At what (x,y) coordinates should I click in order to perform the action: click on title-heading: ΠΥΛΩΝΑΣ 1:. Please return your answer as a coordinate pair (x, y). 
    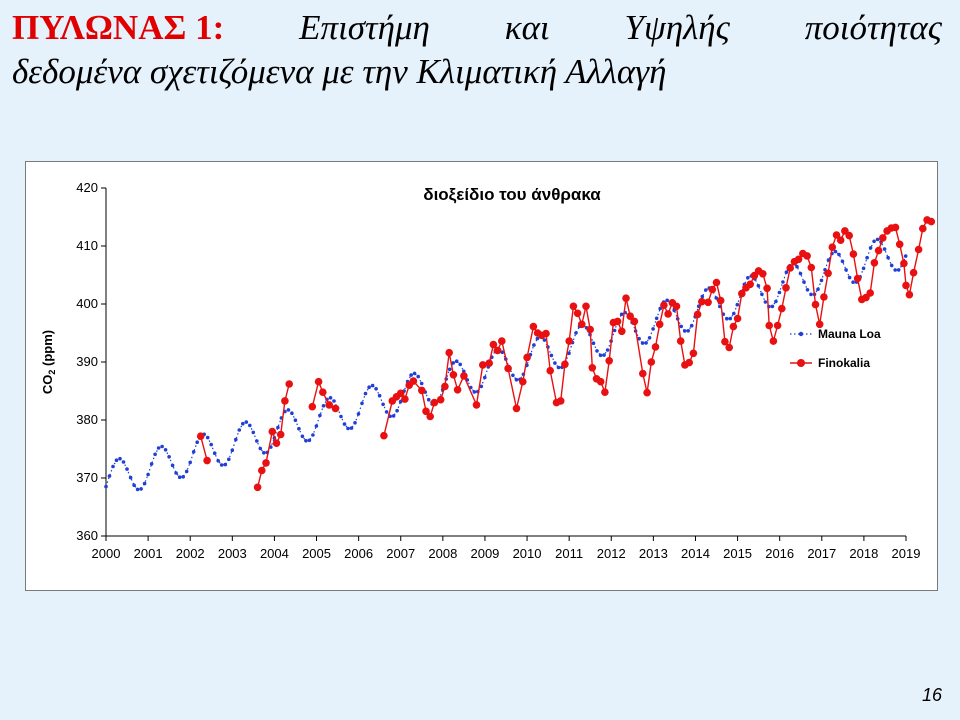
    Looking at the image, I should click on (118, 28).